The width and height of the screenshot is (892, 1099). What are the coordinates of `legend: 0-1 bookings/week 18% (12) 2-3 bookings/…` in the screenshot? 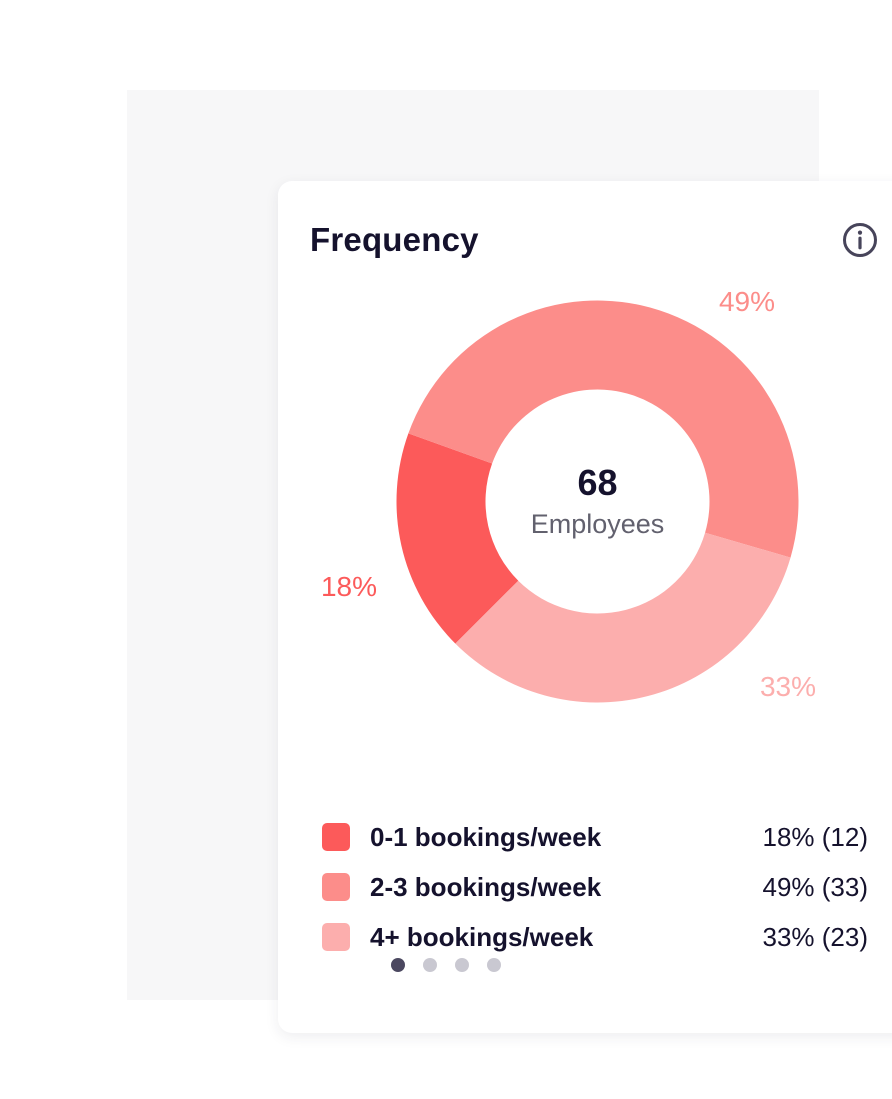 It's located at (595, 887).